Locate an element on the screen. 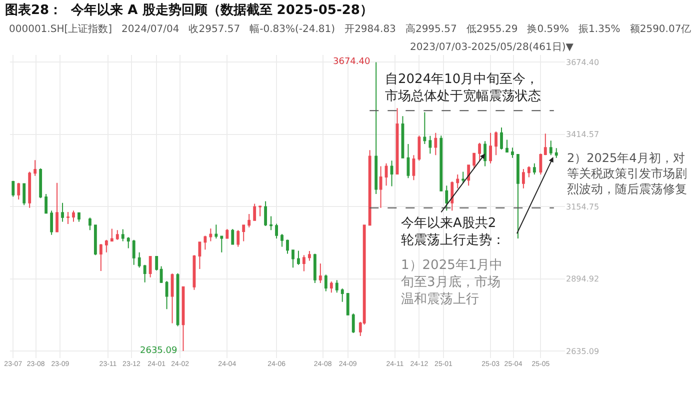 The image size is (700, 397). y-tick-label: 3674.40 is located at coordinates (583, 62).